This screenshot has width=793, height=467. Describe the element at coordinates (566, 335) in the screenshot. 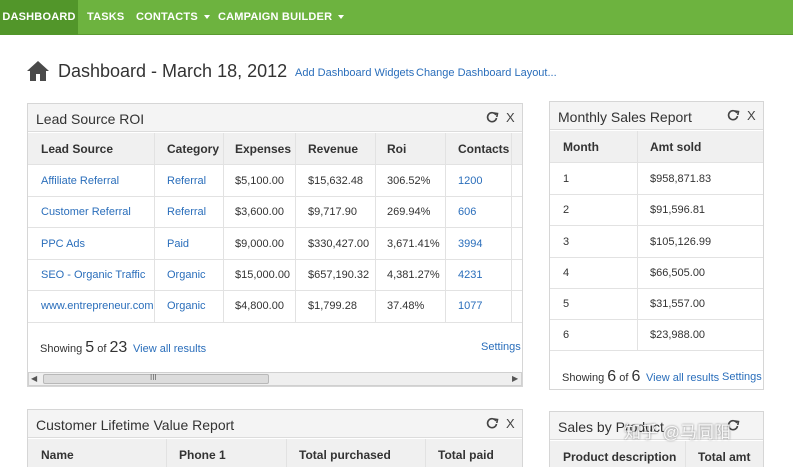

I see `month-cell: 6` at that location.